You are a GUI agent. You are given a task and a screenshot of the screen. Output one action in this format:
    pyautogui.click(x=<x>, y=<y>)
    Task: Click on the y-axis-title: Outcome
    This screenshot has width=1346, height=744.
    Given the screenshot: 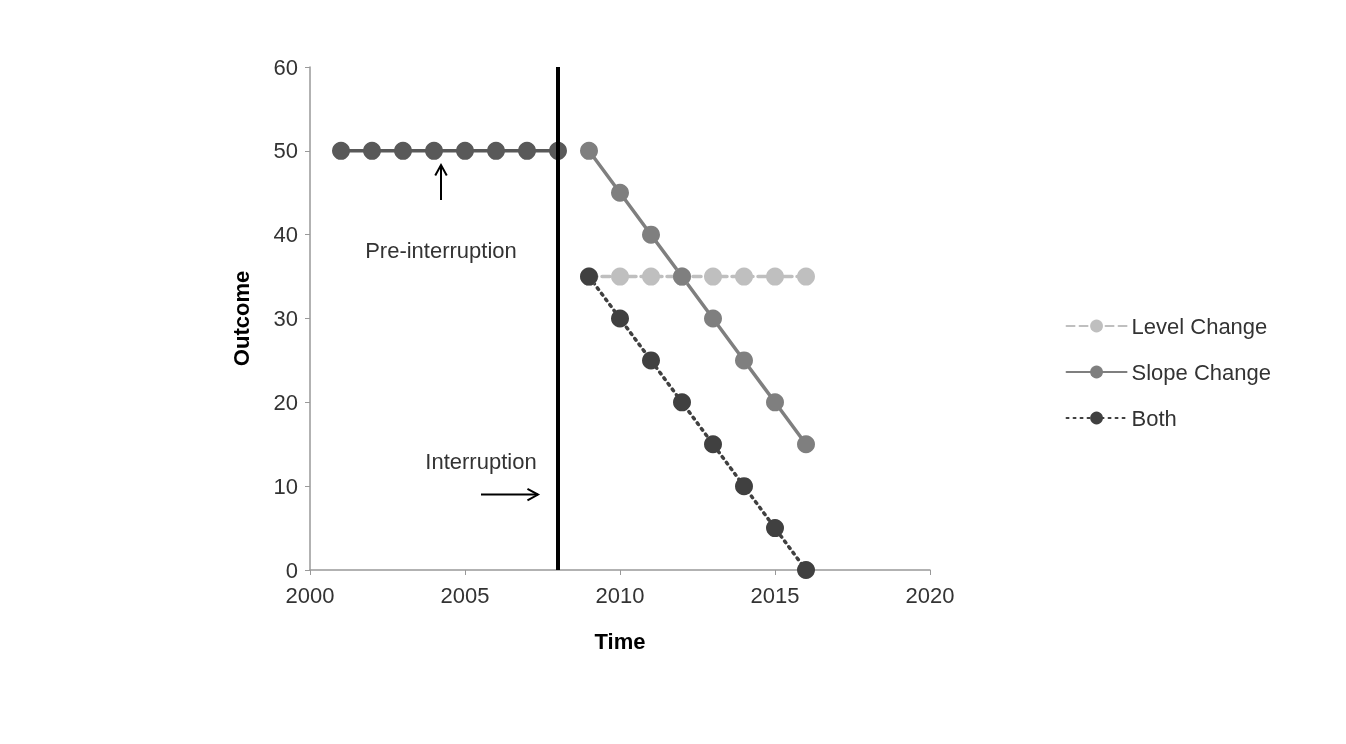 What is the action you would take?
    pyautogui.click(x=241, y=318)
    